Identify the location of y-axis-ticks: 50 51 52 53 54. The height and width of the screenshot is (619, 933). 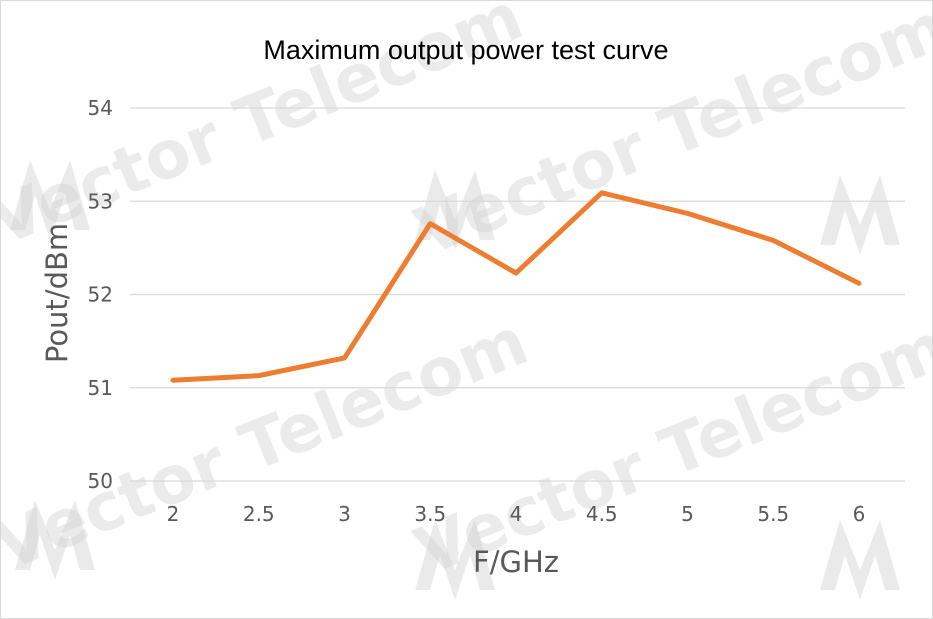
(100, 294).